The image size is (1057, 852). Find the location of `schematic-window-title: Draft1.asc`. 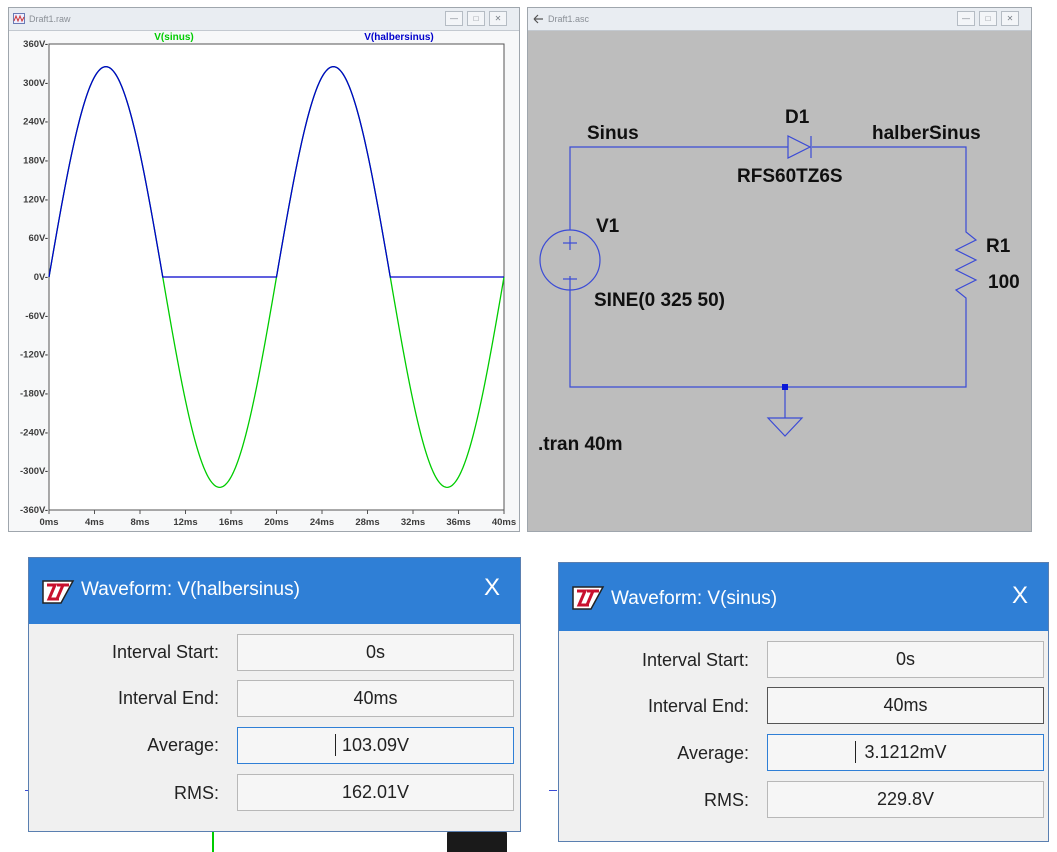

schematic-window-title: Draft1.asc is located at coordinates (569, 19).